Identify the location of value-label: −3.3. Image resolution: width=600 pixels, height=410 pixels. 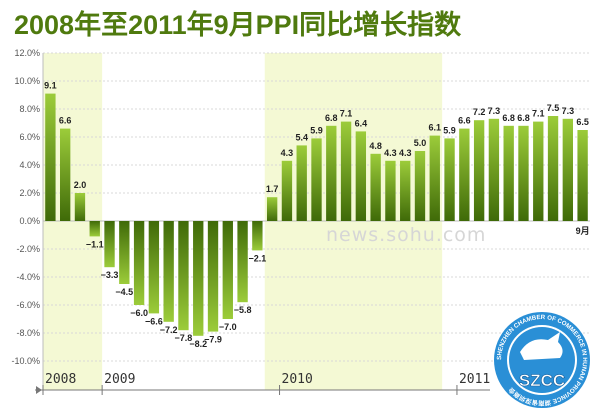
(110, 275).